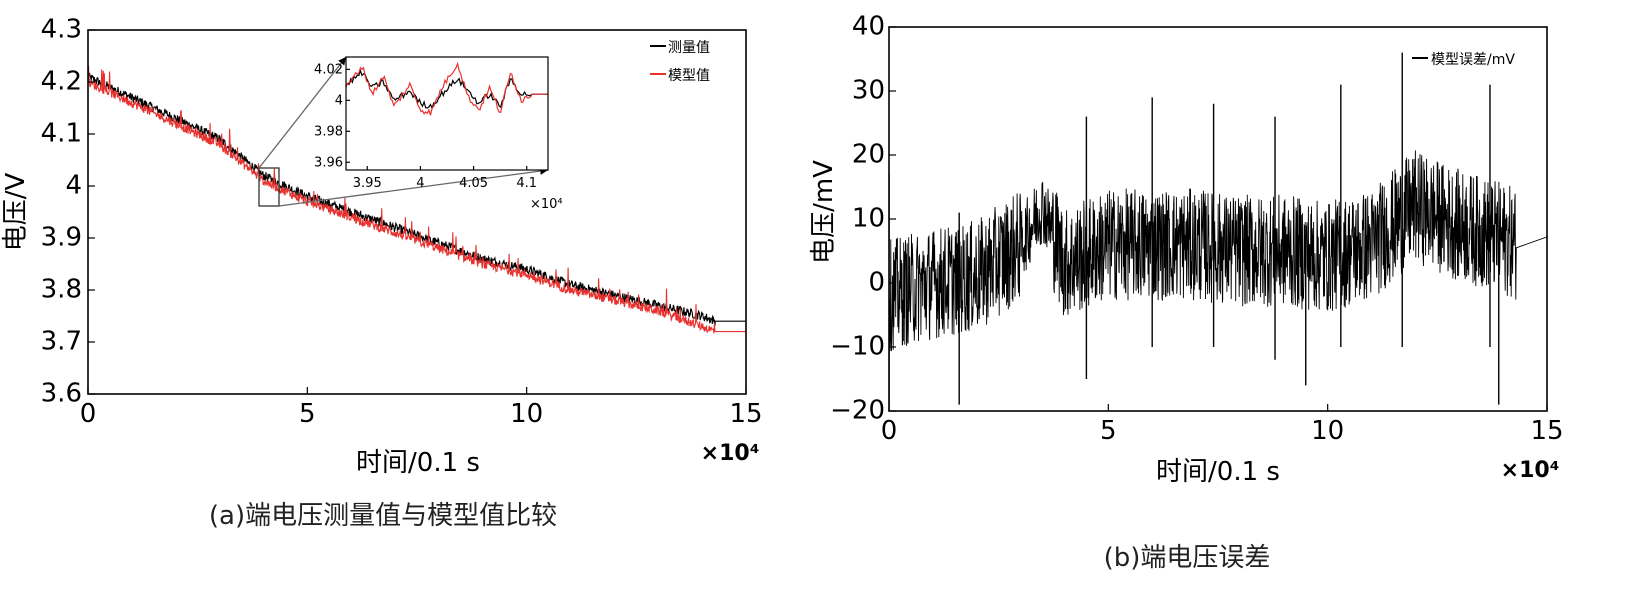 The width and height of the screenshot is (1642, 594). I want to click on panel-a-zoom-box, so click(269, 187).